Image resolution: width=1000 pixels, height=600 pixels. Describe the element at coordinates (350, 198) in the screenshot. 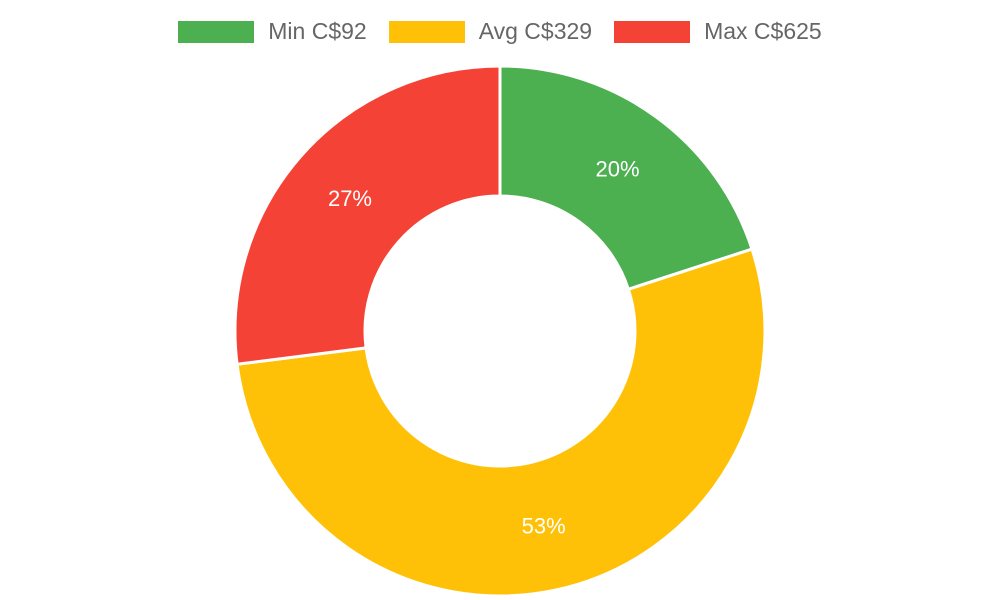

I see `slice-label-max: 27%` at that location.